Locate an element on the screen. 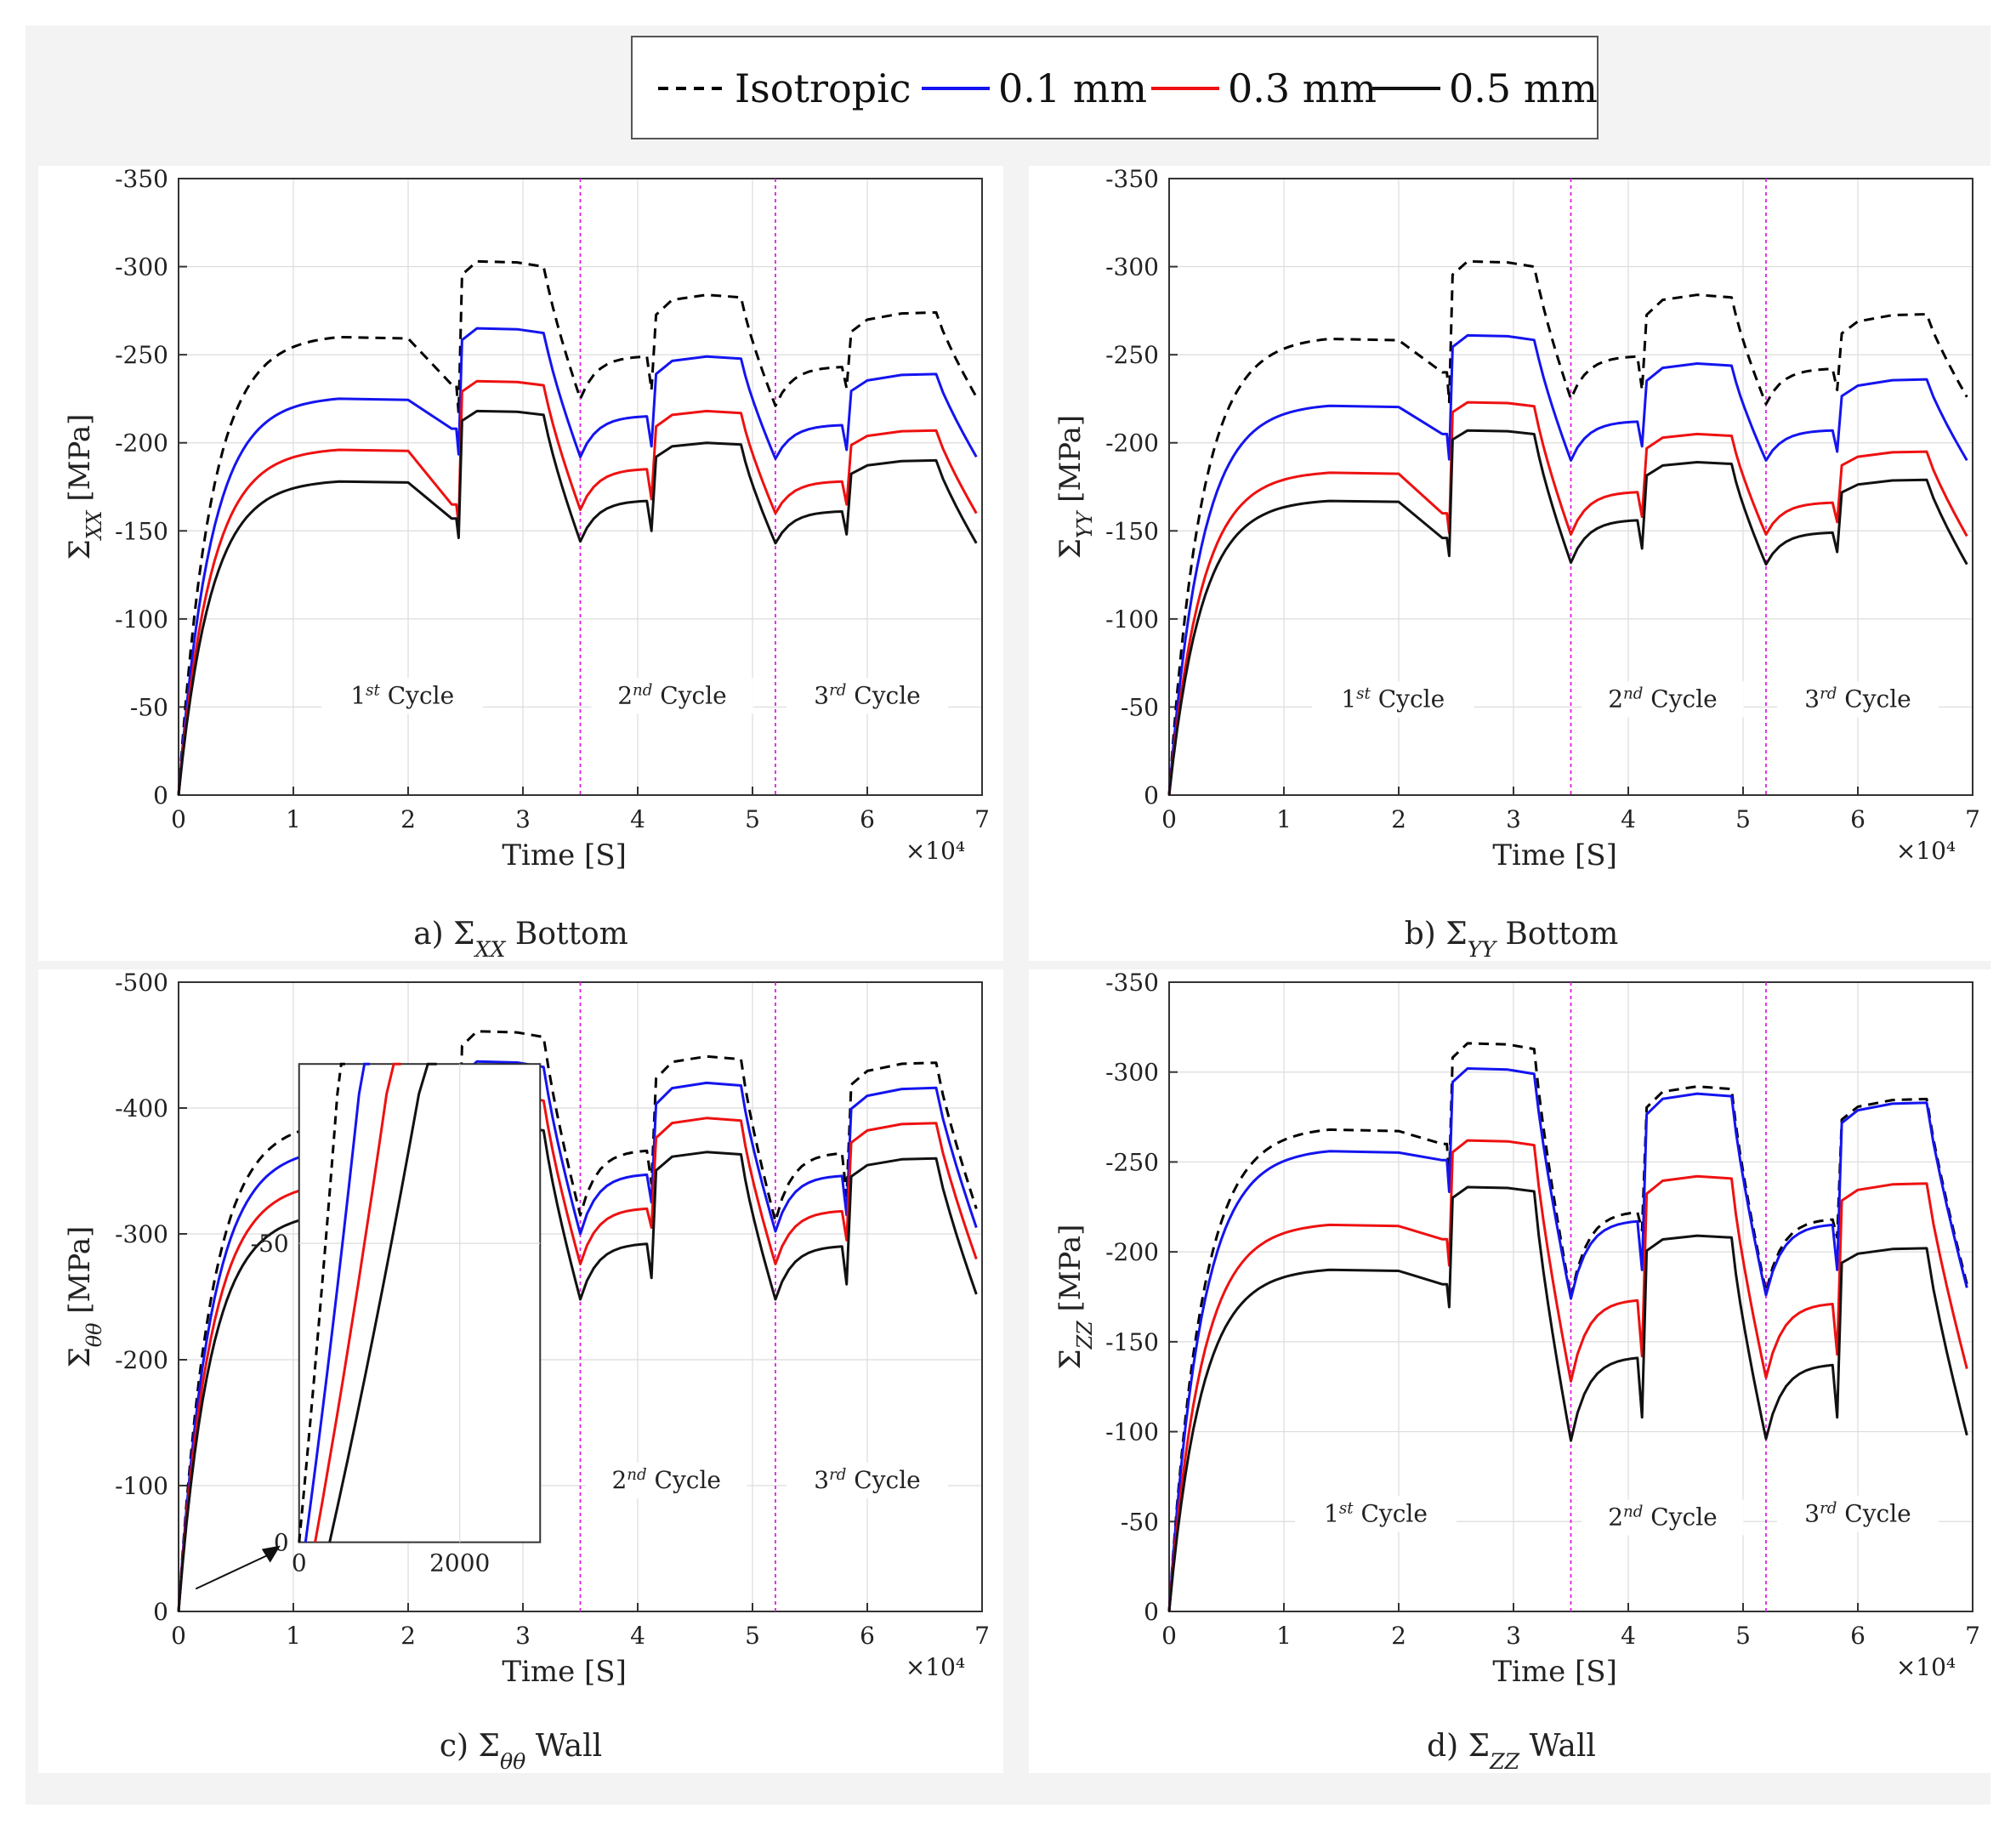 This screenshot has width=2016, height=1830. legend-item-0-5mm: 0.5 mm is located at coordinates (1485, 88).